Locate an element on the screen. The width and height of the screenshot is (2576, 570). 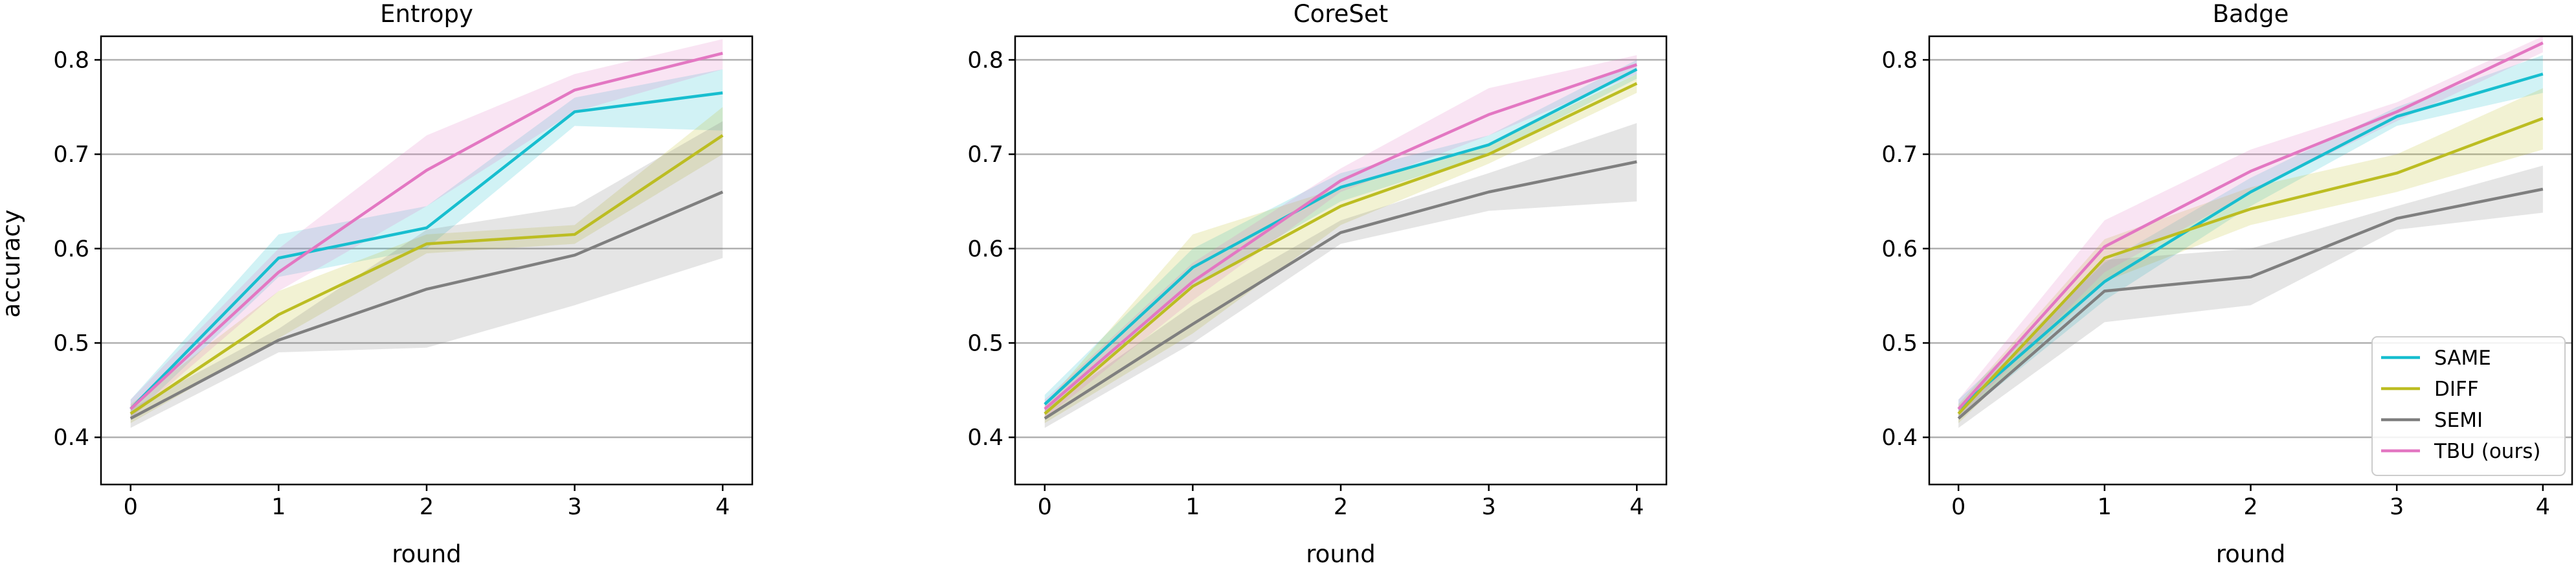
confidence-band-diff is located at coordinates (1340, 249).